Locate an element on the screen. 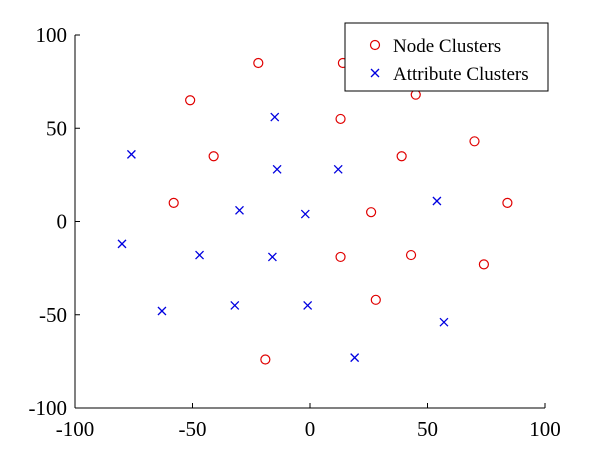 The width and height of the screenshot is (598, 459). x-tick-label: 0 is located at coordinates (310, 429).